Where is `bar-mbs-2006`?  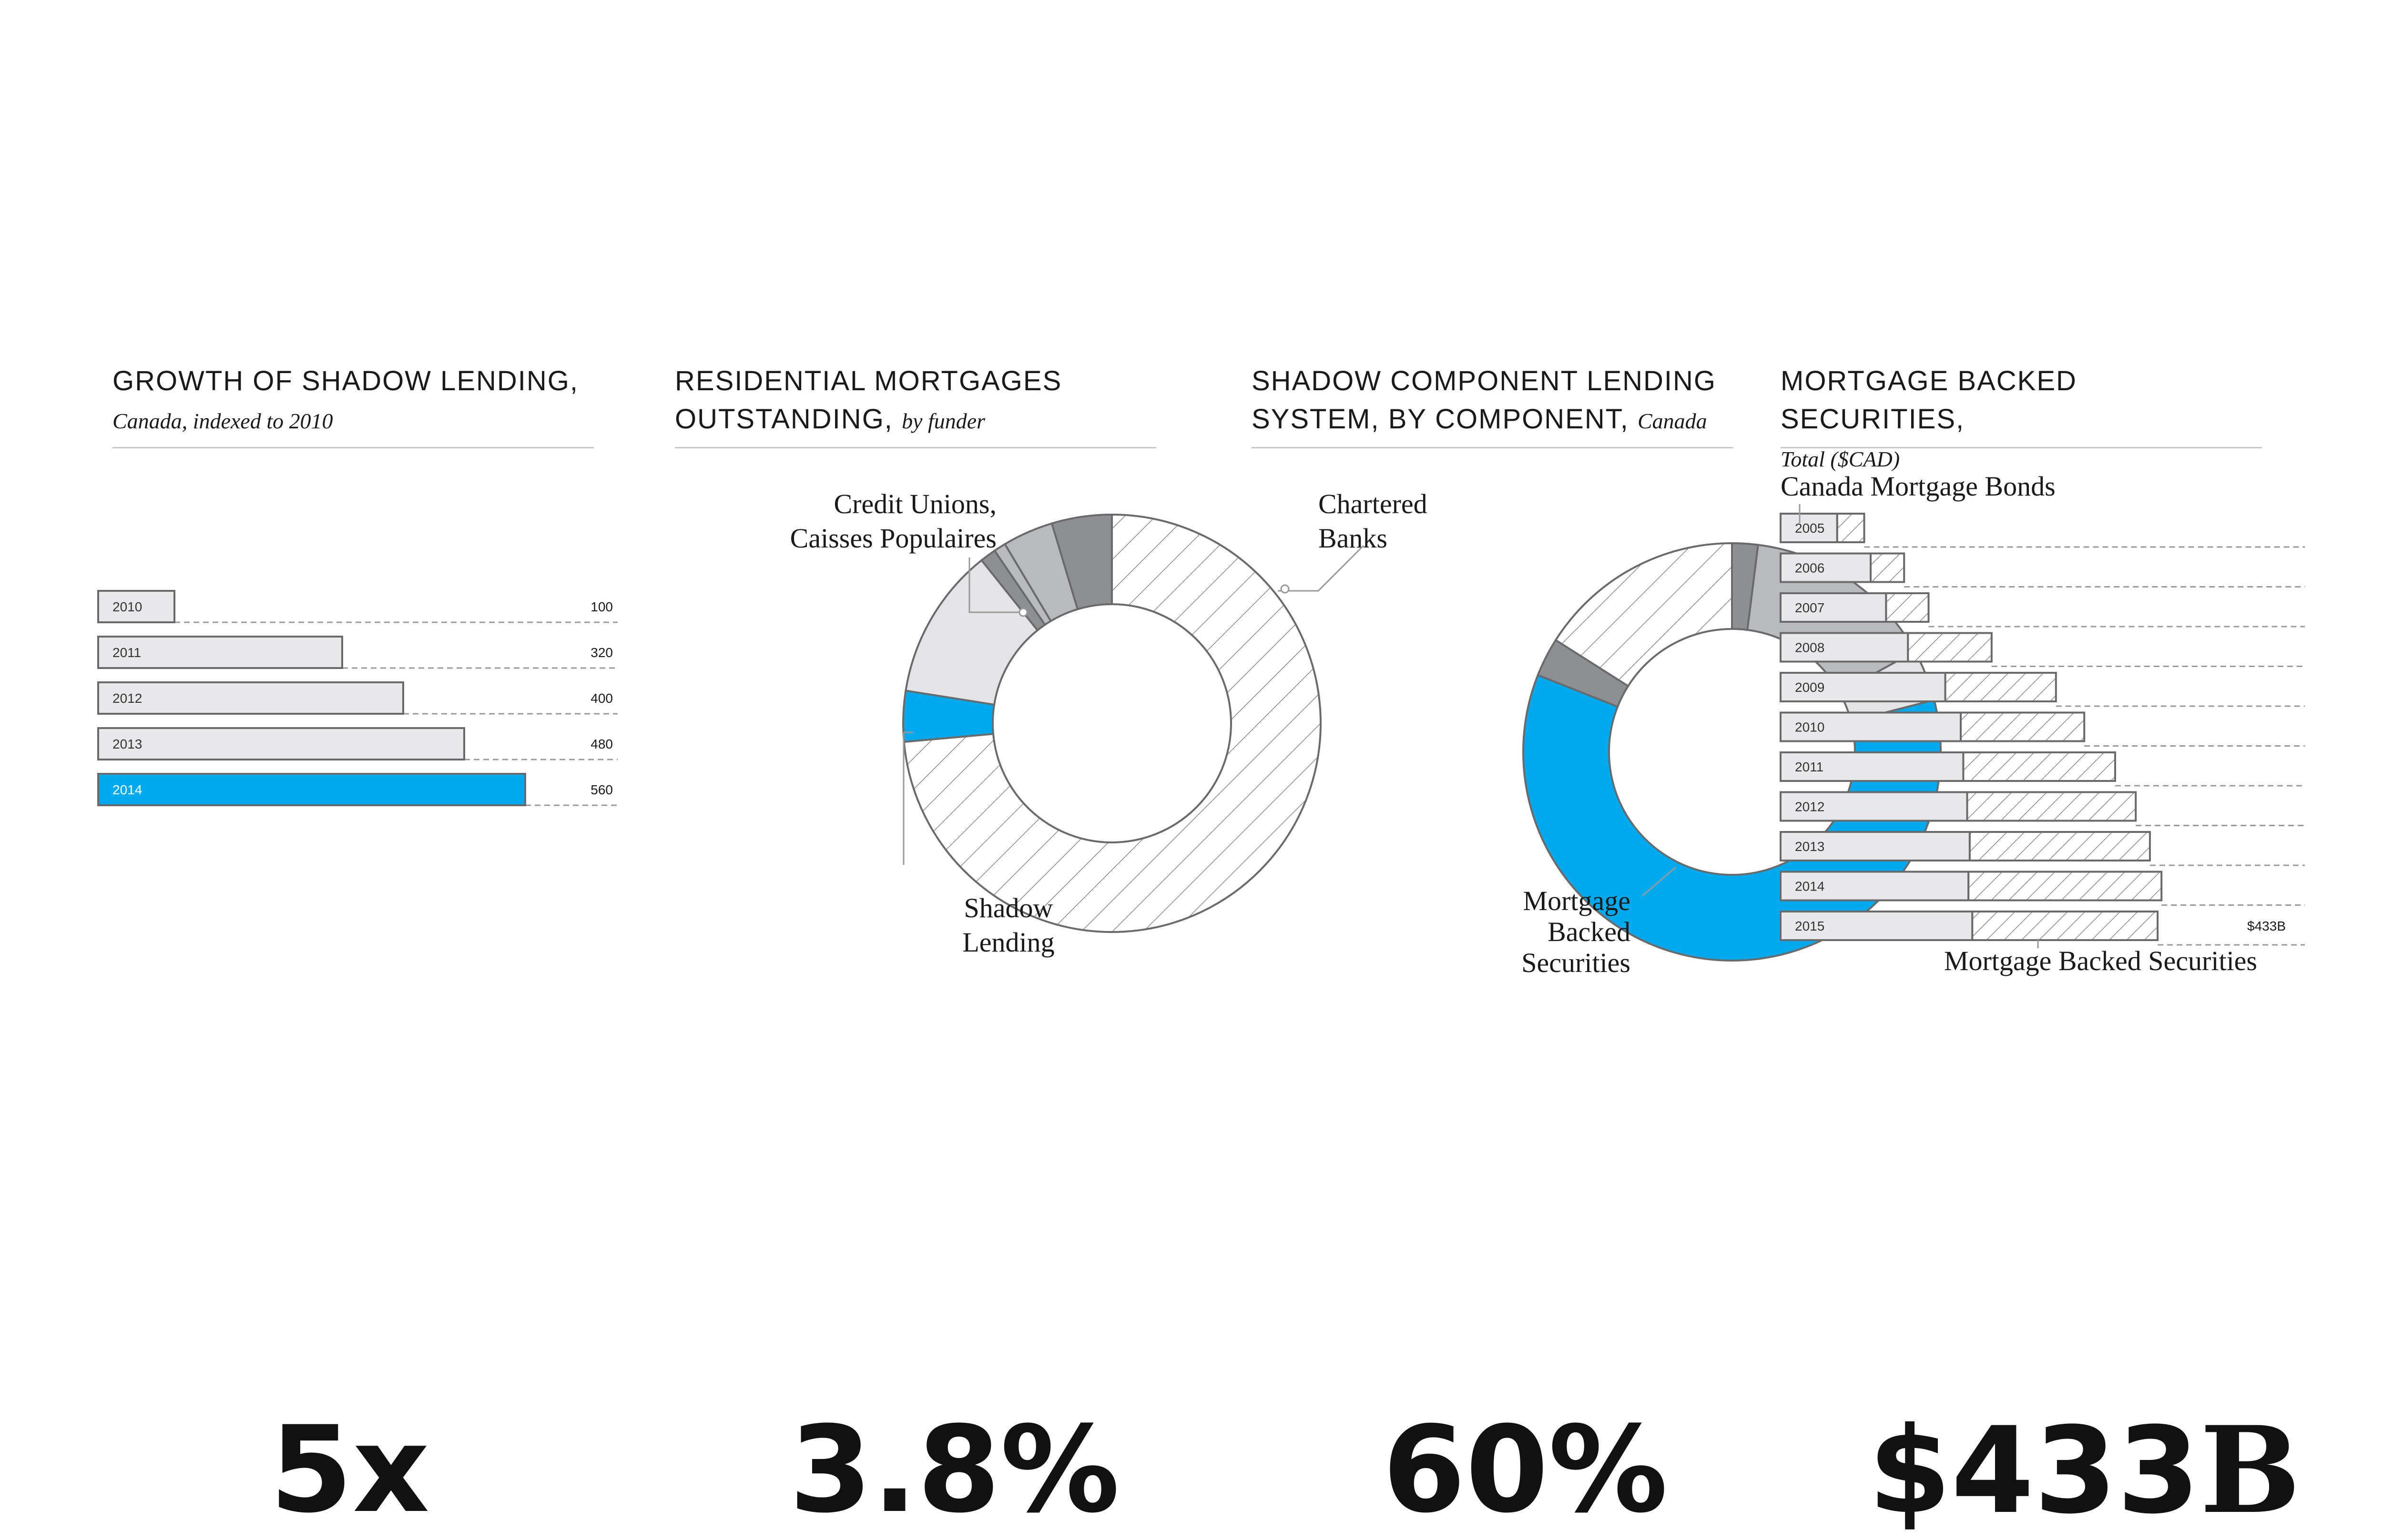 bar-mbs-2006 is located at coordinates (1888, 567).